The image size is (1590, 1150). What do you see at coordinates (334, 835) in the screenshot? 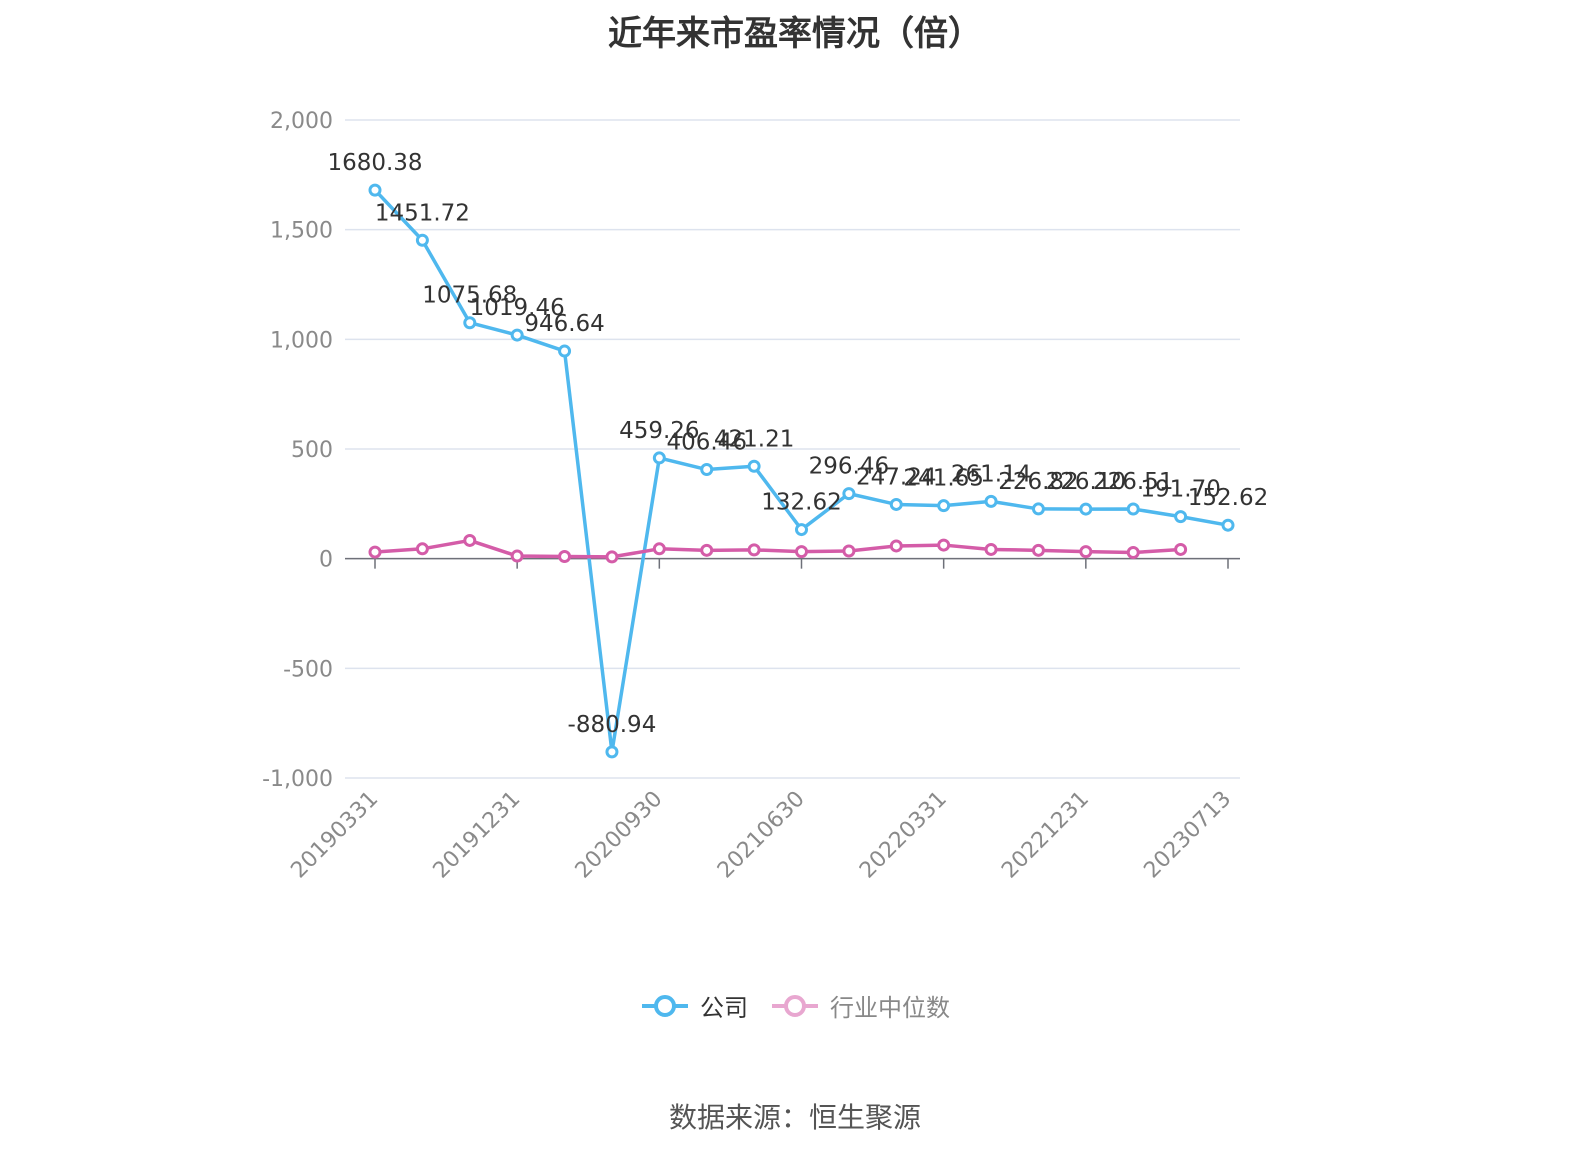
I see `x-tick-label: 20190331` at bounding box center [334, 835].